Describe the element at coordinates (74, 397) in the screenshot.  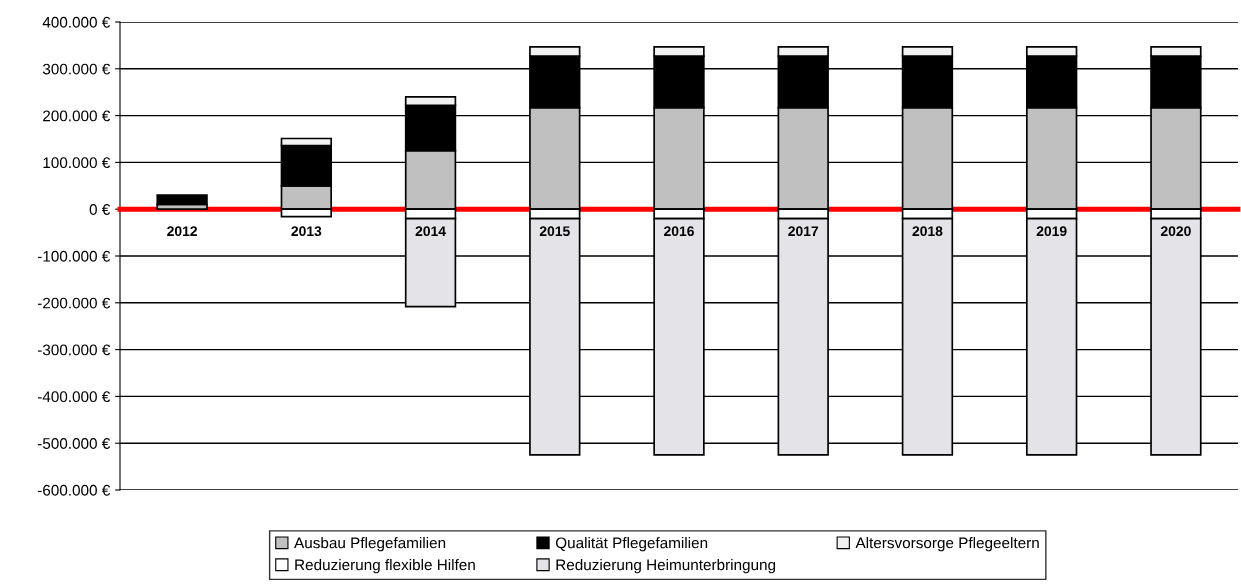
I see `y-tick-label: -400.000 €` at that location.